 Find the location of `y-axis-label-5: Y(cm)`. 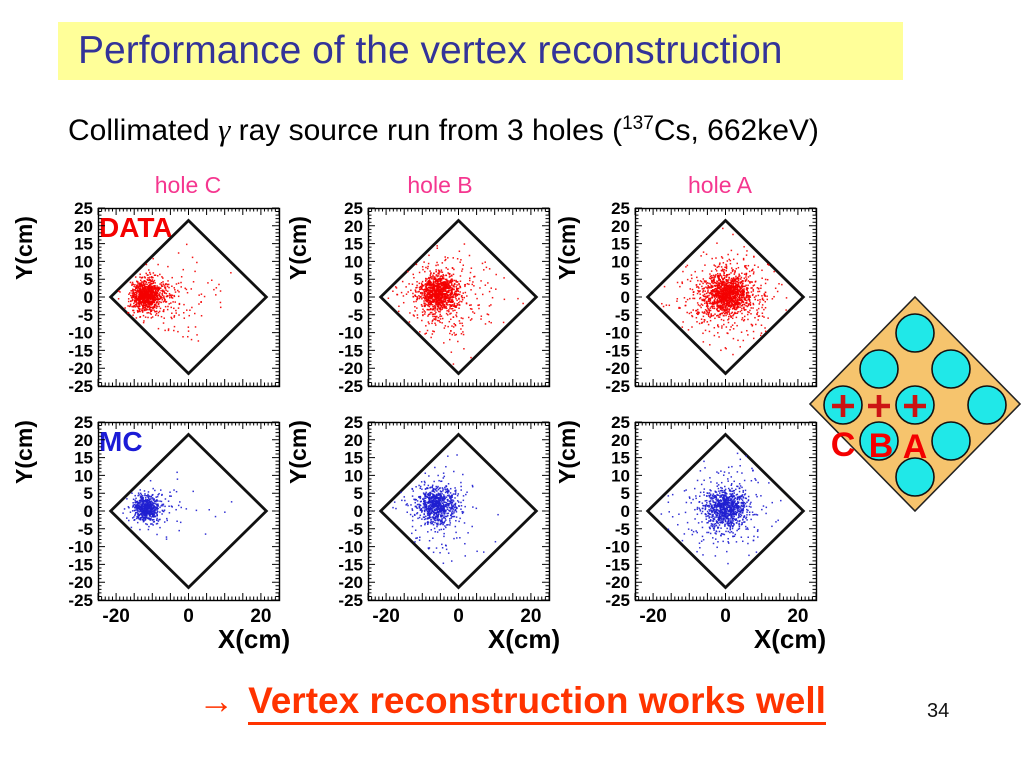

y-axis-label-5: Y(cm) is located at coordinates (298, 452).